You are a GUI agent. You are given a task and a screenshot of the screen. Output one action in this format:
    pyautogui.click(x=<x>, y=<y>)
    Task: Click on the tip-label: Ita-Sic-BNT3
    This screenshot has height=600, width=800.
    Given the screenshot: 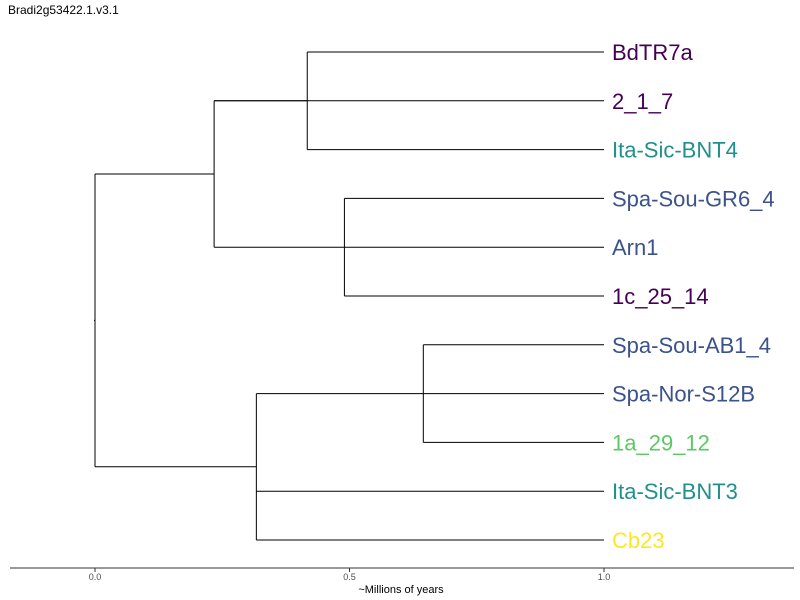 What is the action you would take?
    pyautogui.click(x=675, y=491)
    